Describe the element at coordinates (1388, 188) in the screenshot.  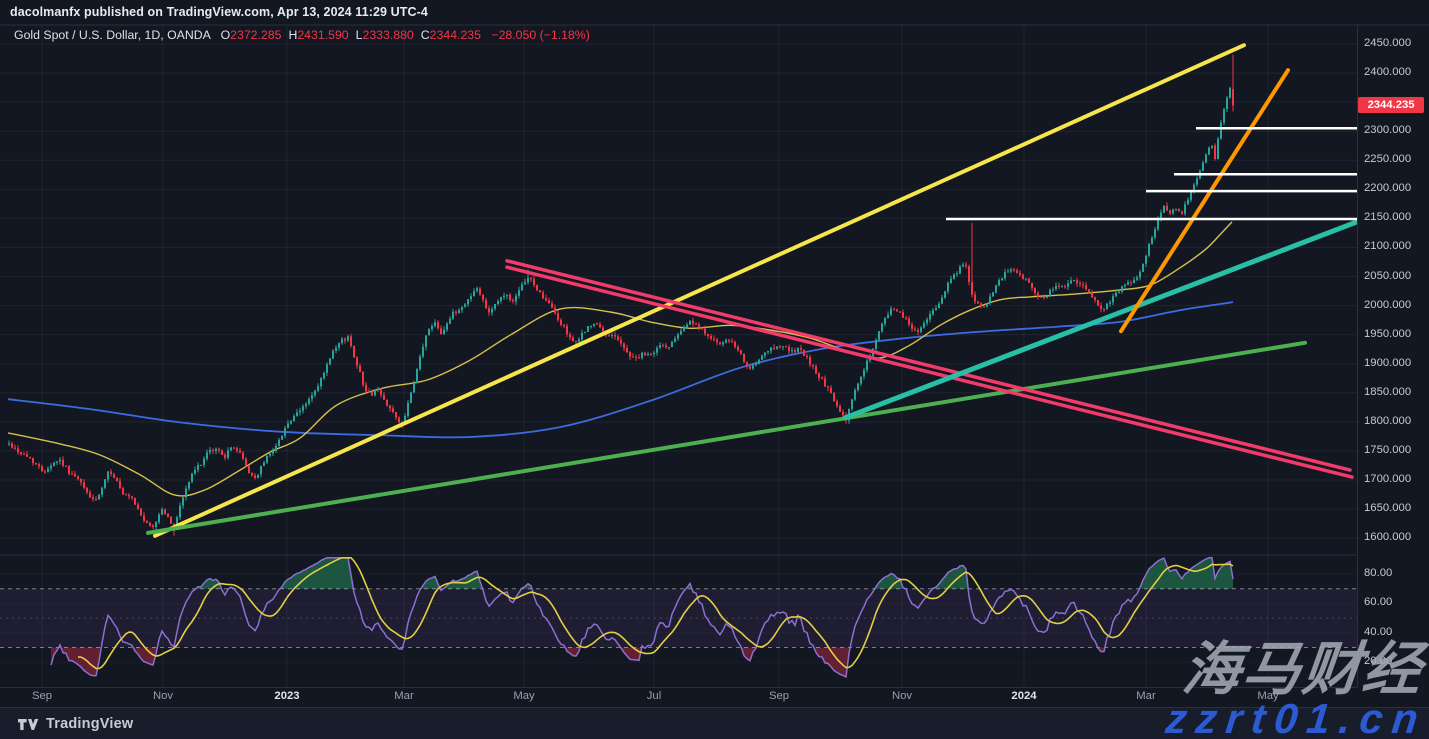
I see `price-tick-label: 2200.000` at that location.